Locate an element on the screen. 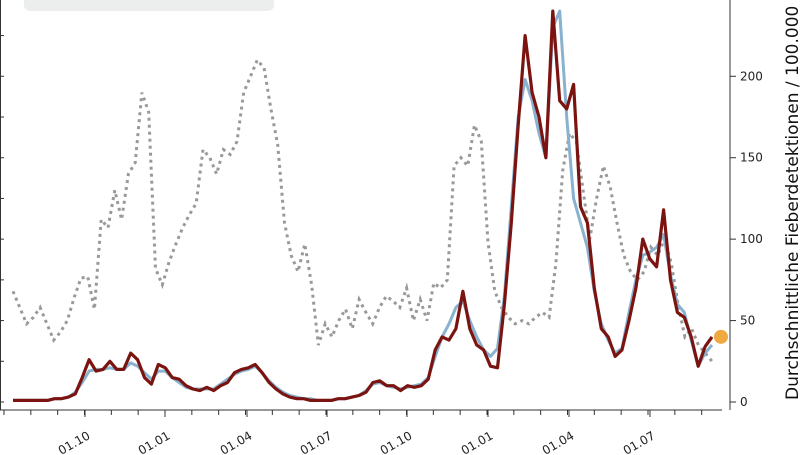  latest-value-marker is located at coordinates (721, 336).